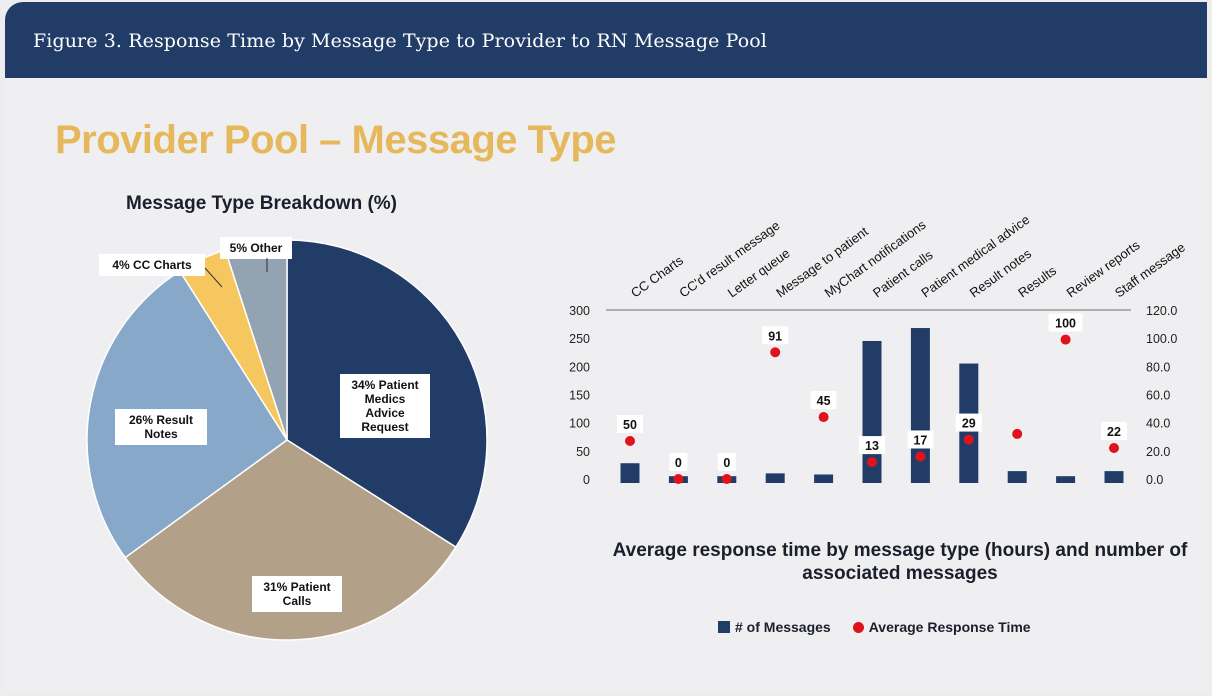 This screenshot has height=696, width=1212. What do you see at coordinates (1154, 480) in the screenshot?
I see `right-axis-tick-label: 0.0` at bounding box center [1154, 480].